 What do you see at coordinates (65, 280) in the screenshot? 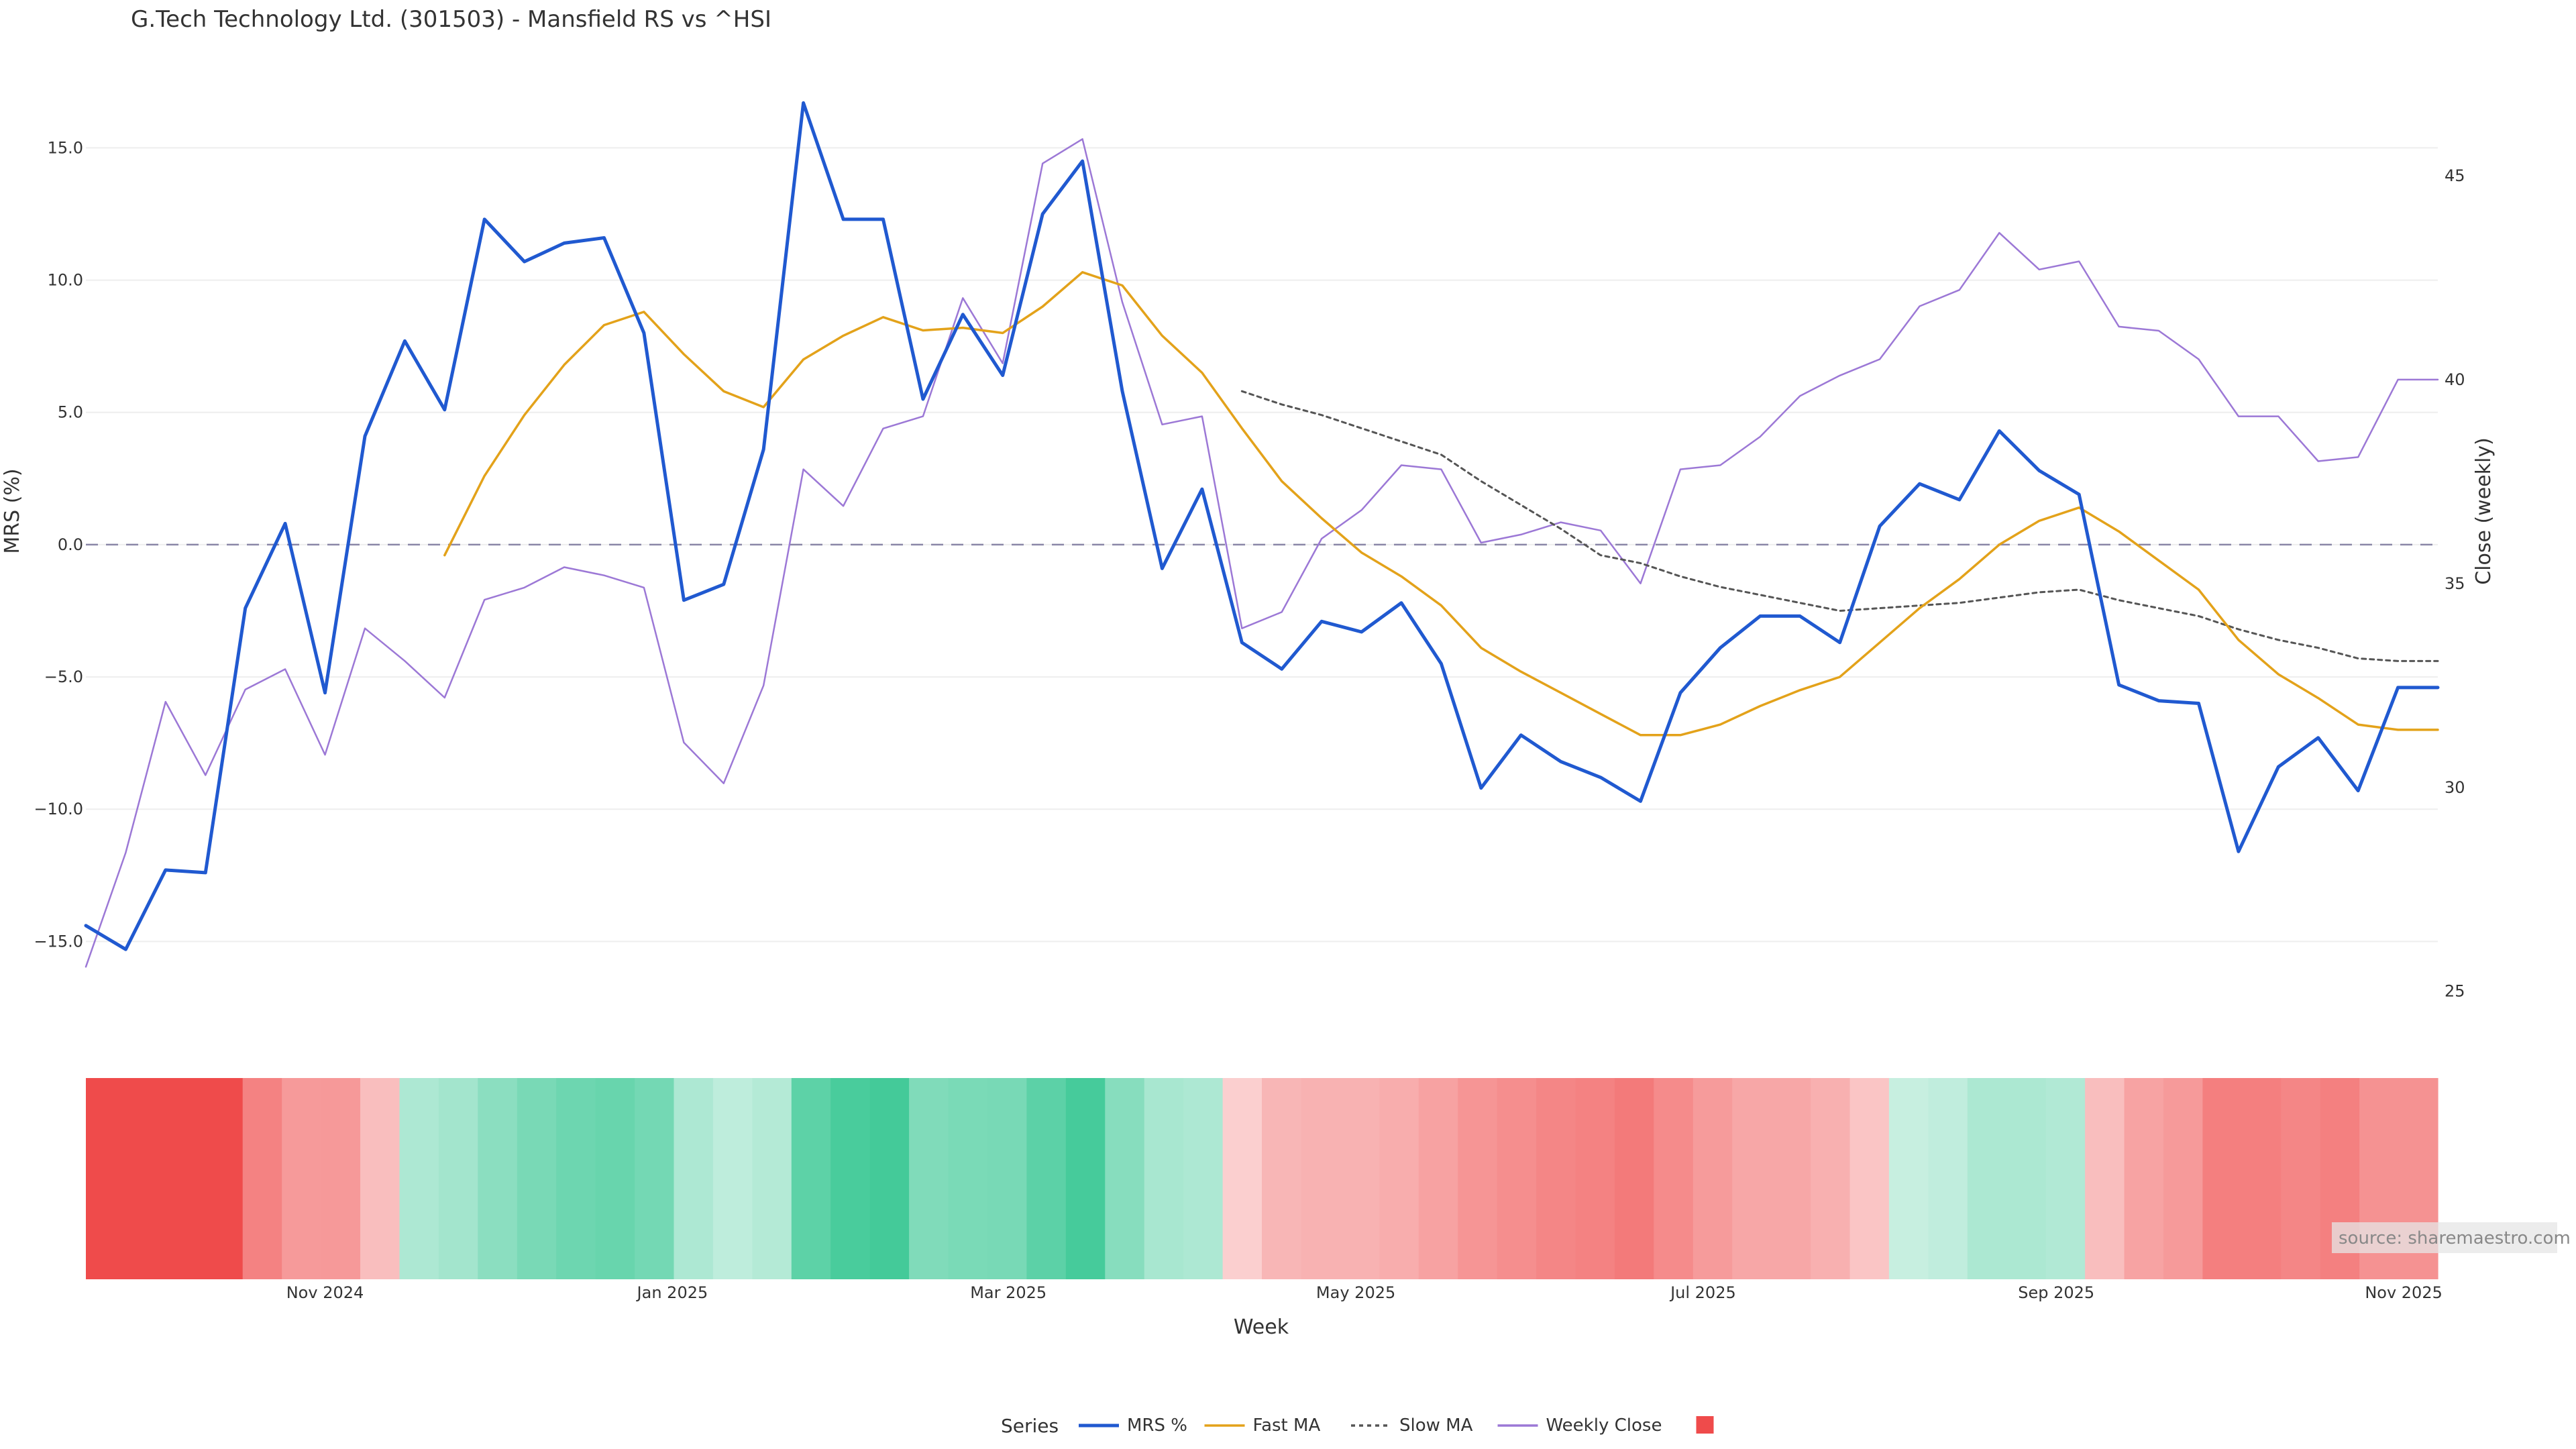
I see `y-tick-label: 10.0` at bounding box center [65, 280].